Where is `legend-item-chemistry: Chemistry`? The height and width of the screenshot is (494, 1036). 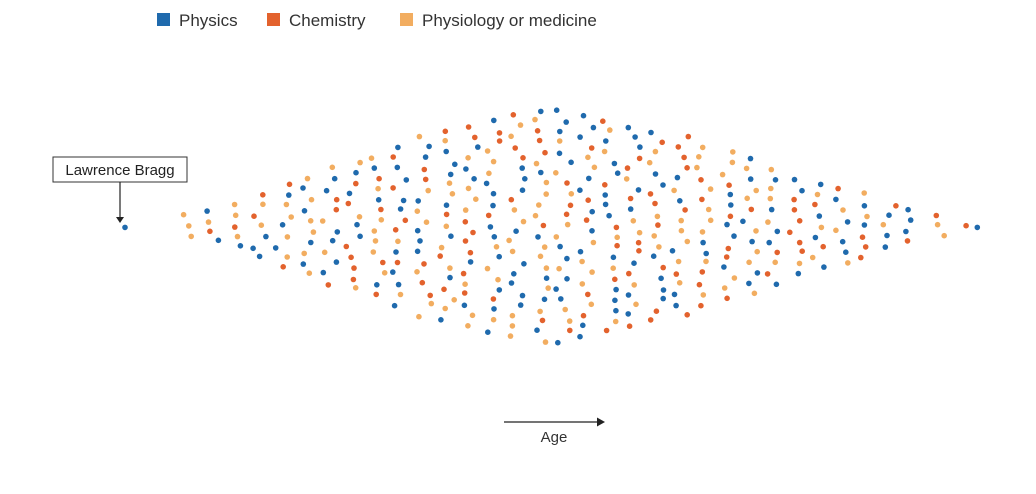 legend-item-chemistry: Chemistry is located at coordinates (316, 20).